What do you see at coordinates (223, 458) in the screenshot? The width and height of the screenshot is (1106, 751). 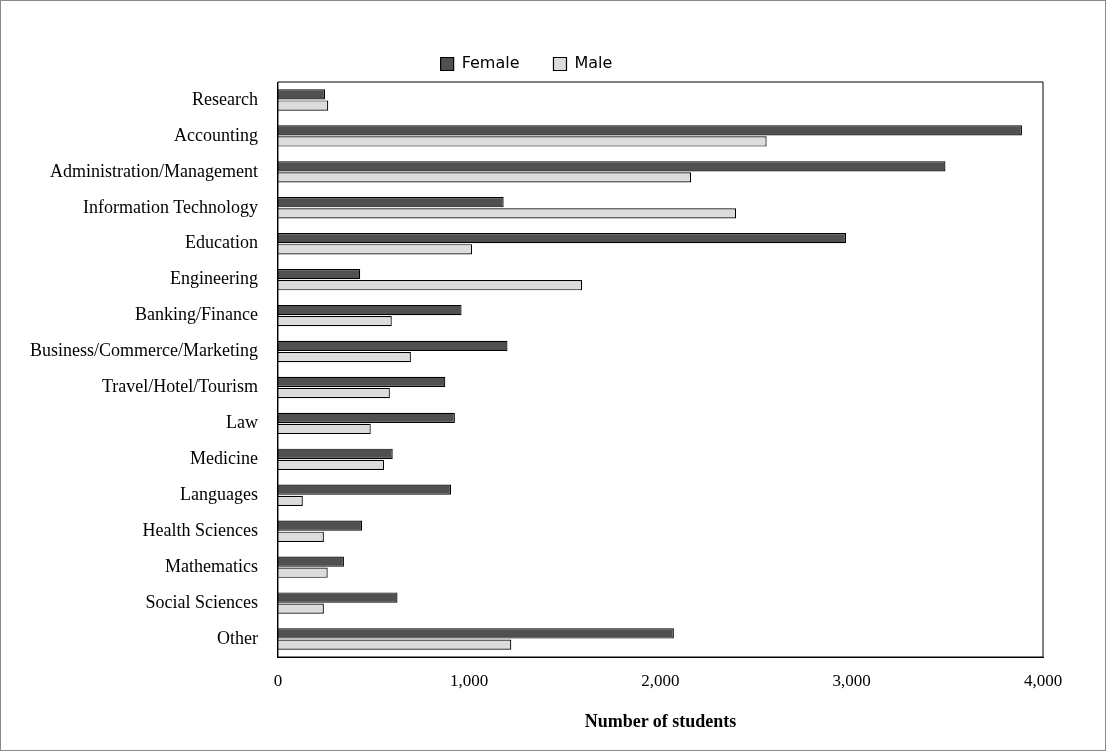 I see `y-tick-label: Medicine` at bounding box center [223, 458].